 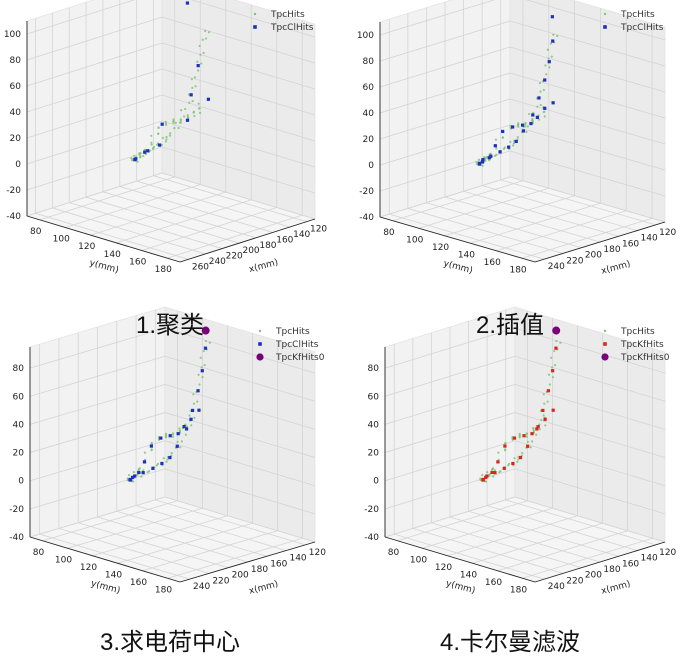 I want to click on z-tick-label: 80, so click(x=16, y=61).